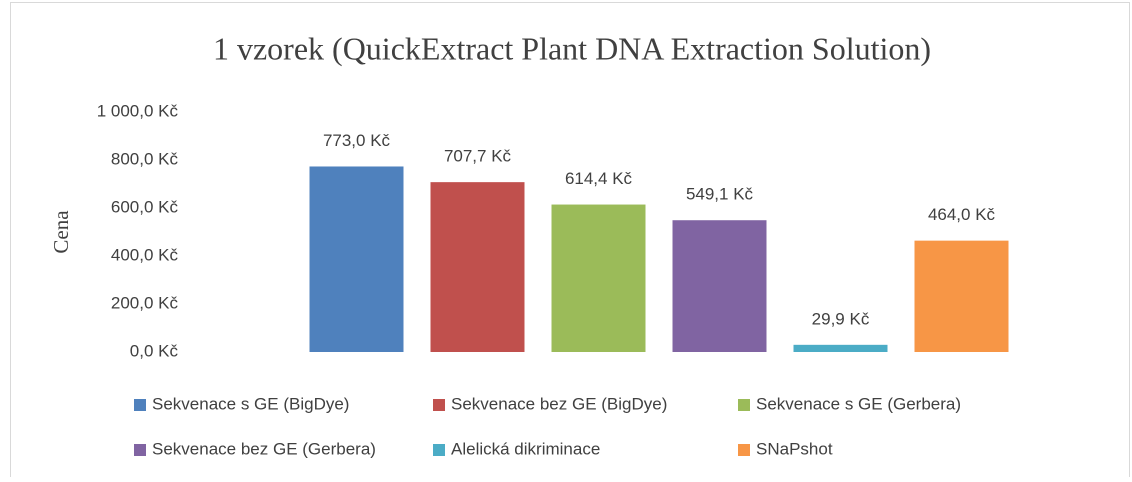 This screenshot has height=482, width=1132. I want to click on data-label: 773,0 Kč, so click(357, 140).